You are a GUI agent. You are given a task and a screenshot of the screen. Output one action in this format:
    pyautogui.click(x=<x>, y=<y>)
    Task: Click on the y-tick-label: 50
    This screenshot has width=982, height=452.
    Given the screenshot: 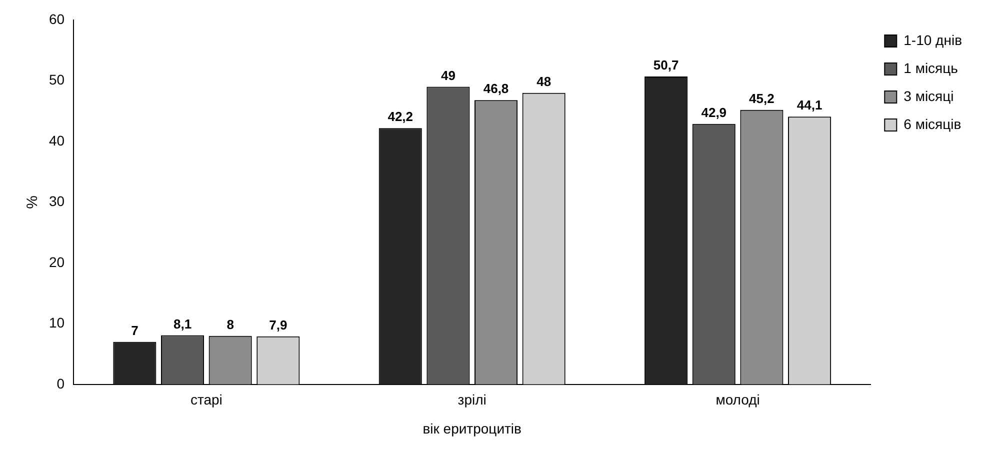 What is the action you would take?
    pyautogui.click(x=56, y=80)
    